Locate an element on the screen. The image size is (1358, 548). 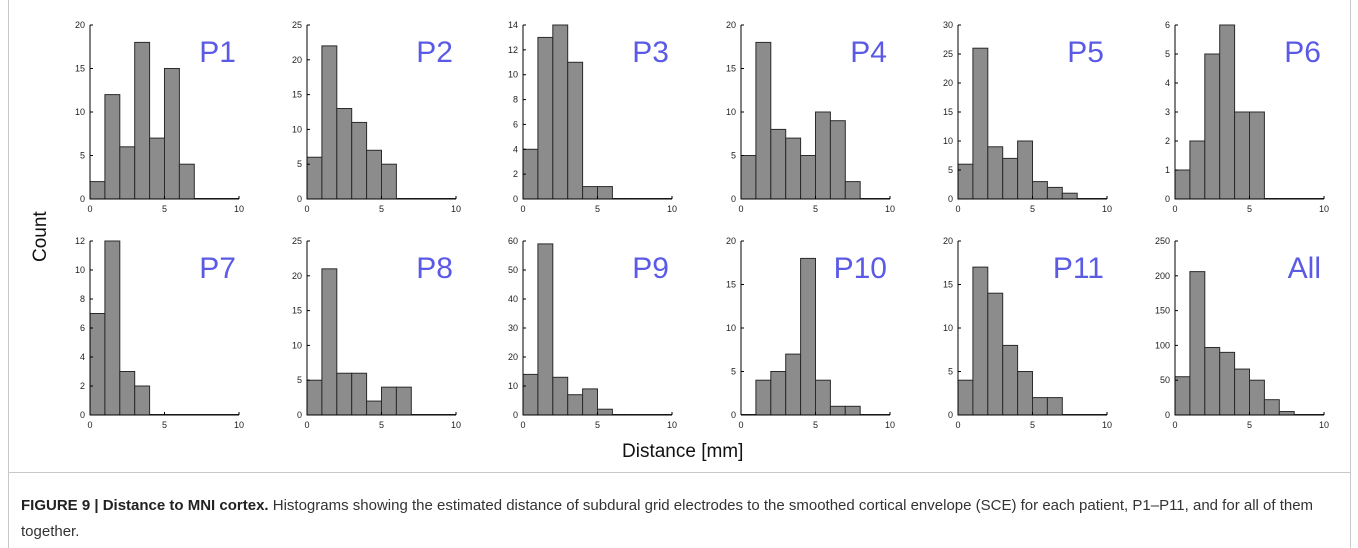
panel-label: P1 is located at coordinates (217, 52).